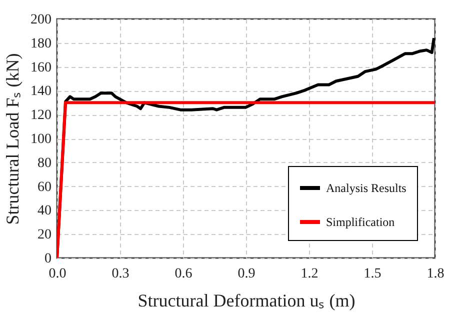 This screenshot has width=460, height=323. What do you see at coordinates (41, 139) in the screenshot?
I see `y-tick-label: 100` at bounding box center [41, 139].